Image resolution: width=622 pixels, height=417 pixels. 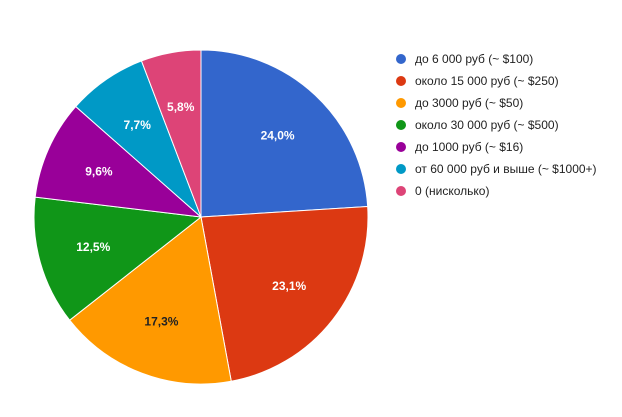 What do you see at coordinates (181, 107) in the screenshot?
I see `slice-label-6: 5,8%` at bounding box center [181, 107].